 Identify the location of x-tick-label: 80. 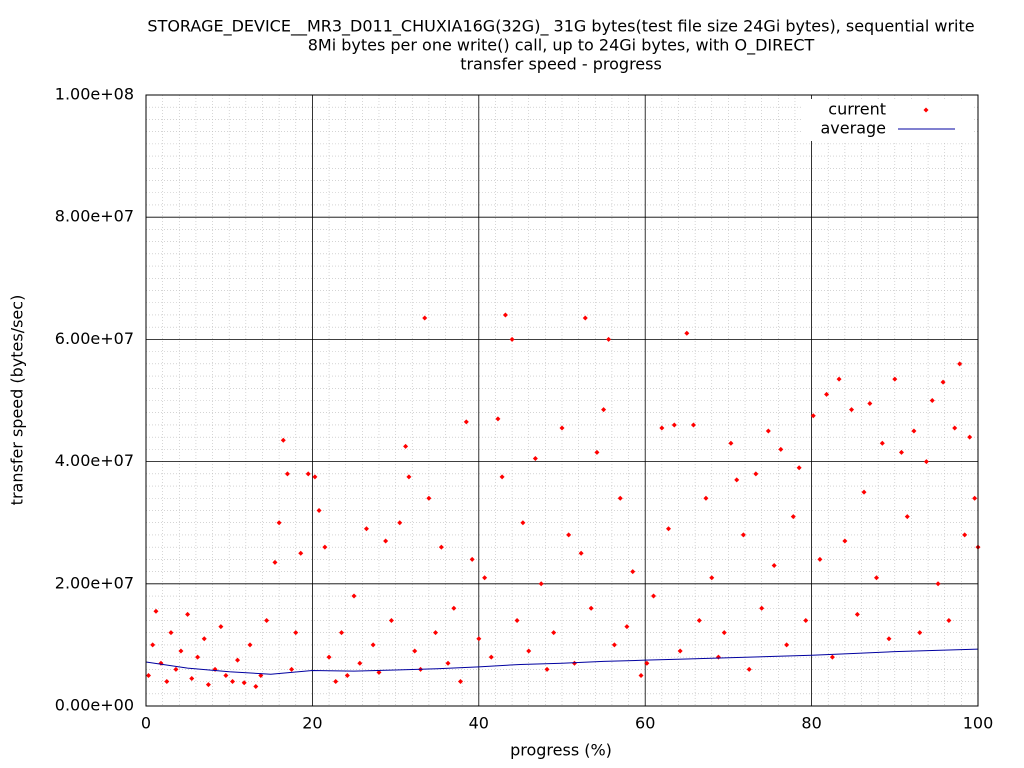
(811, 723).